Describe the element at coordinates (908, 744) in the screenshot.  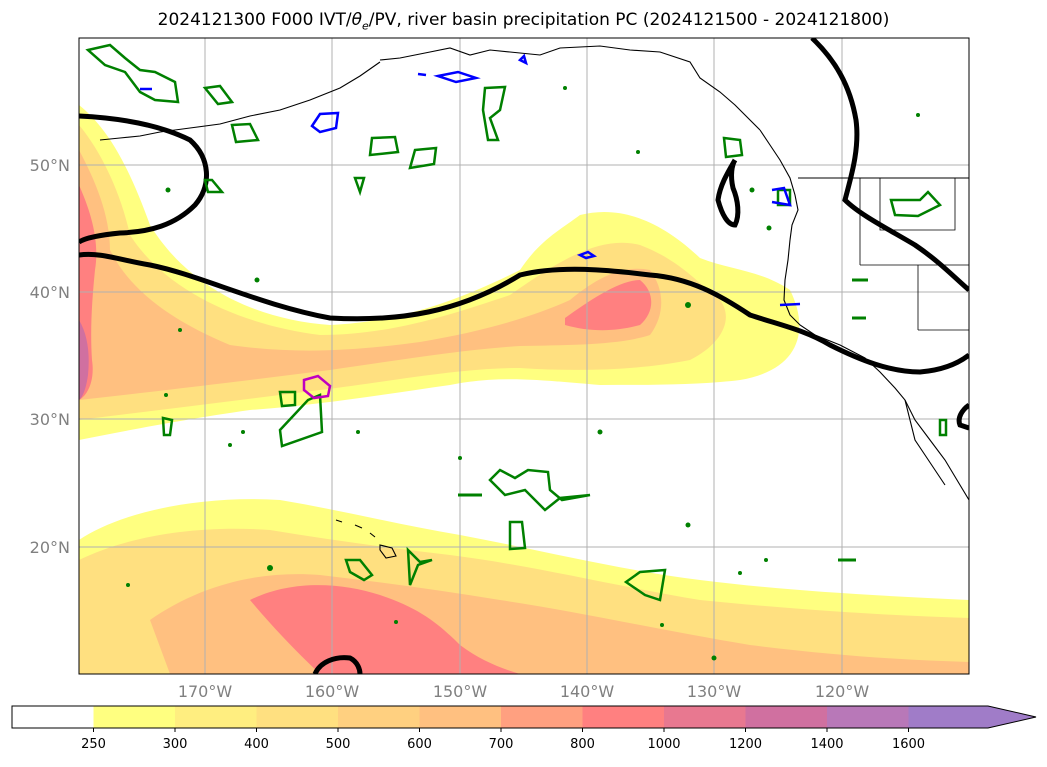
I see `colorbar-label: 1600` at that location.